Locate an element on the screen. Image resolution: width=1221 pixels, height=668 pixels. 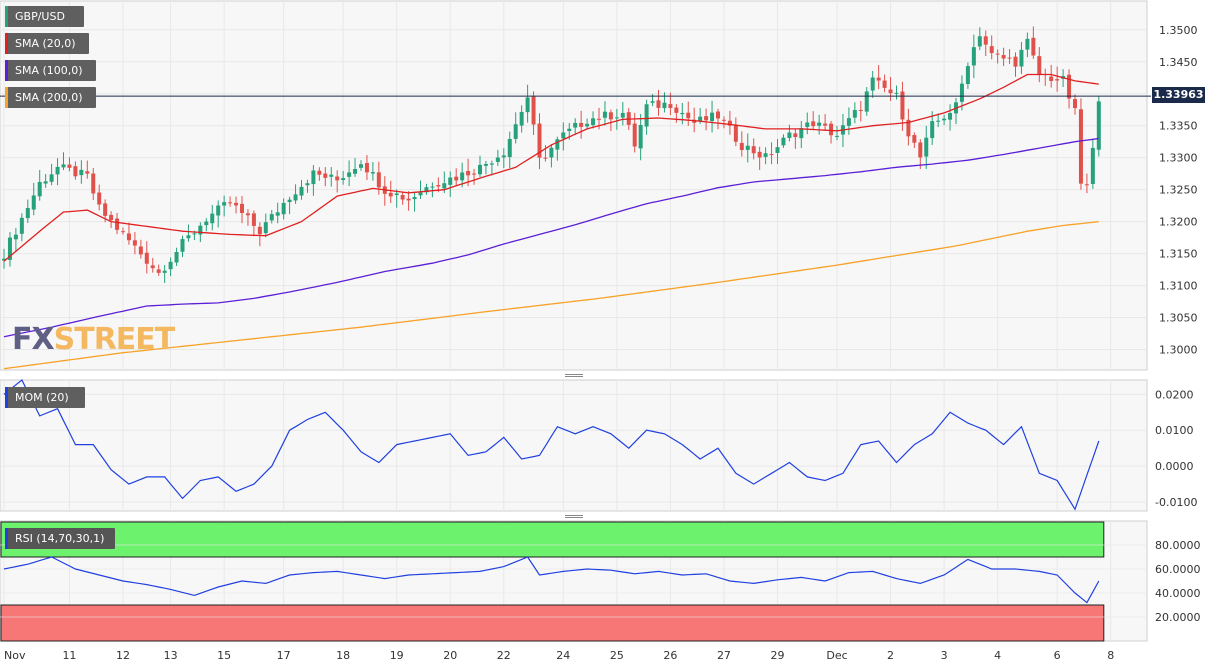
x-tick-label-2: 12 is located at coordinates (123, 655).